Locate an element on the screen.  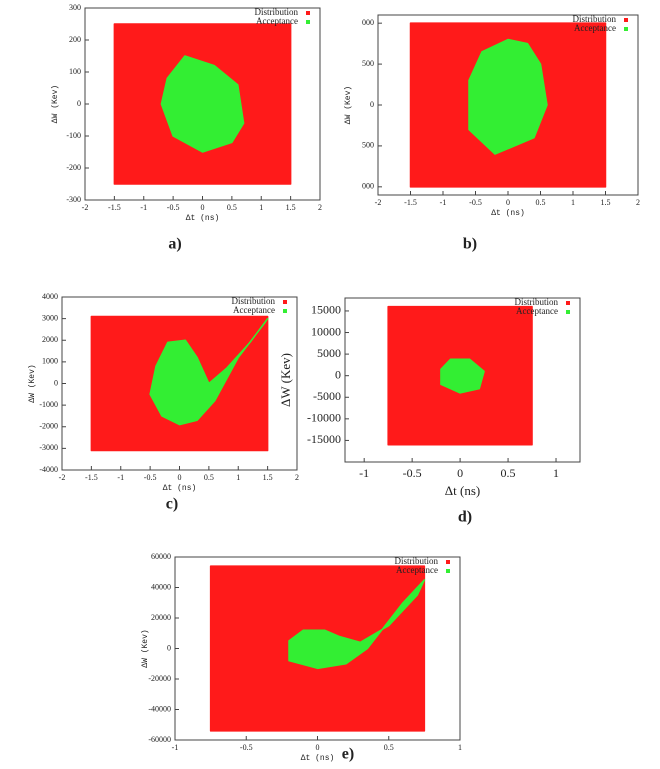
y-tick-label: 40000 is located at coordinates (161, 586).